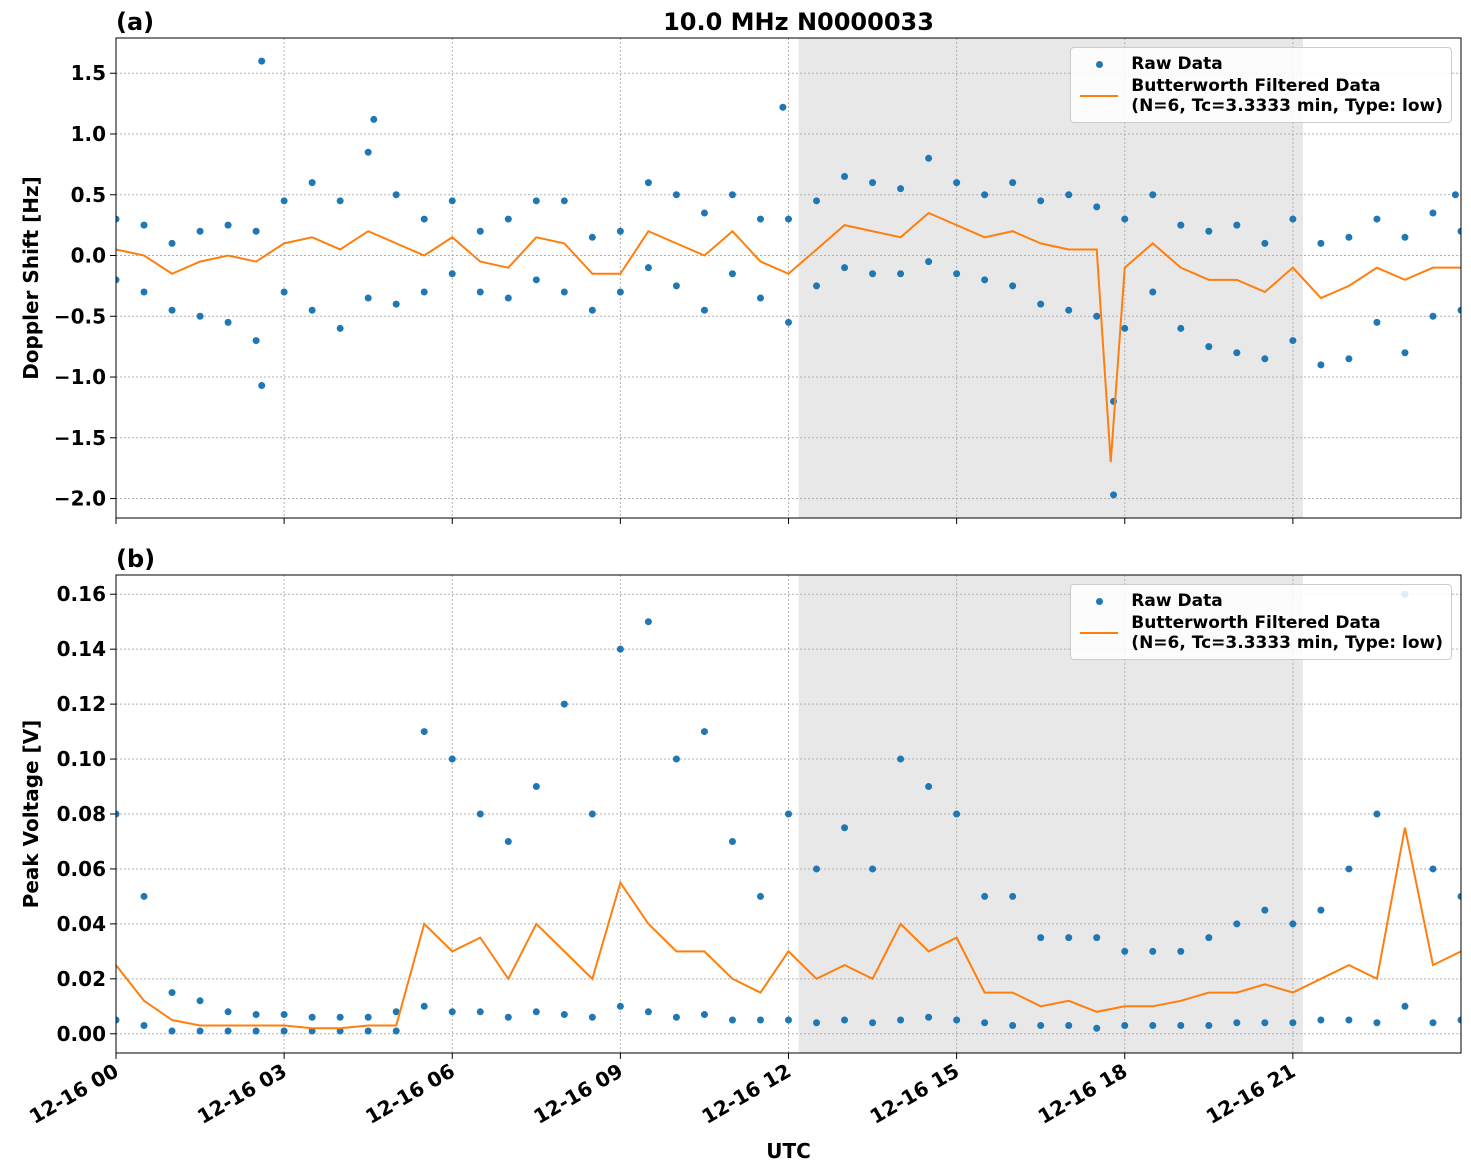 This screenshot has width=1471, height=1172. What do you see at coordinates (80, 499) in the screenshot?
I see `y-tick-label: −2.0` at bounding box center [80, 499].